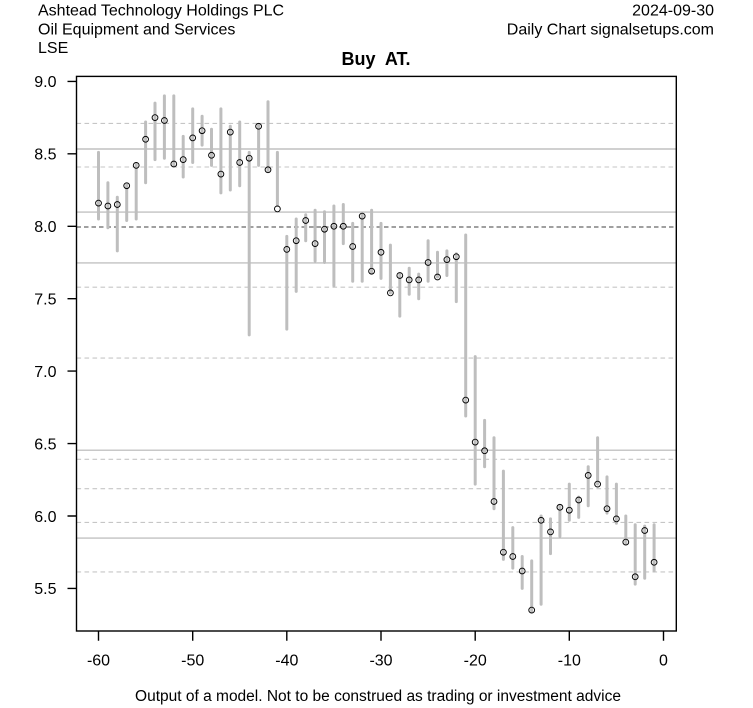 This screenshot has width=753, height=708. What do you see at coordinates (610, 30) in the screenshot?
I see `svg-text: Daily Chart signalsetups.com` at bounding box center [610, 30].